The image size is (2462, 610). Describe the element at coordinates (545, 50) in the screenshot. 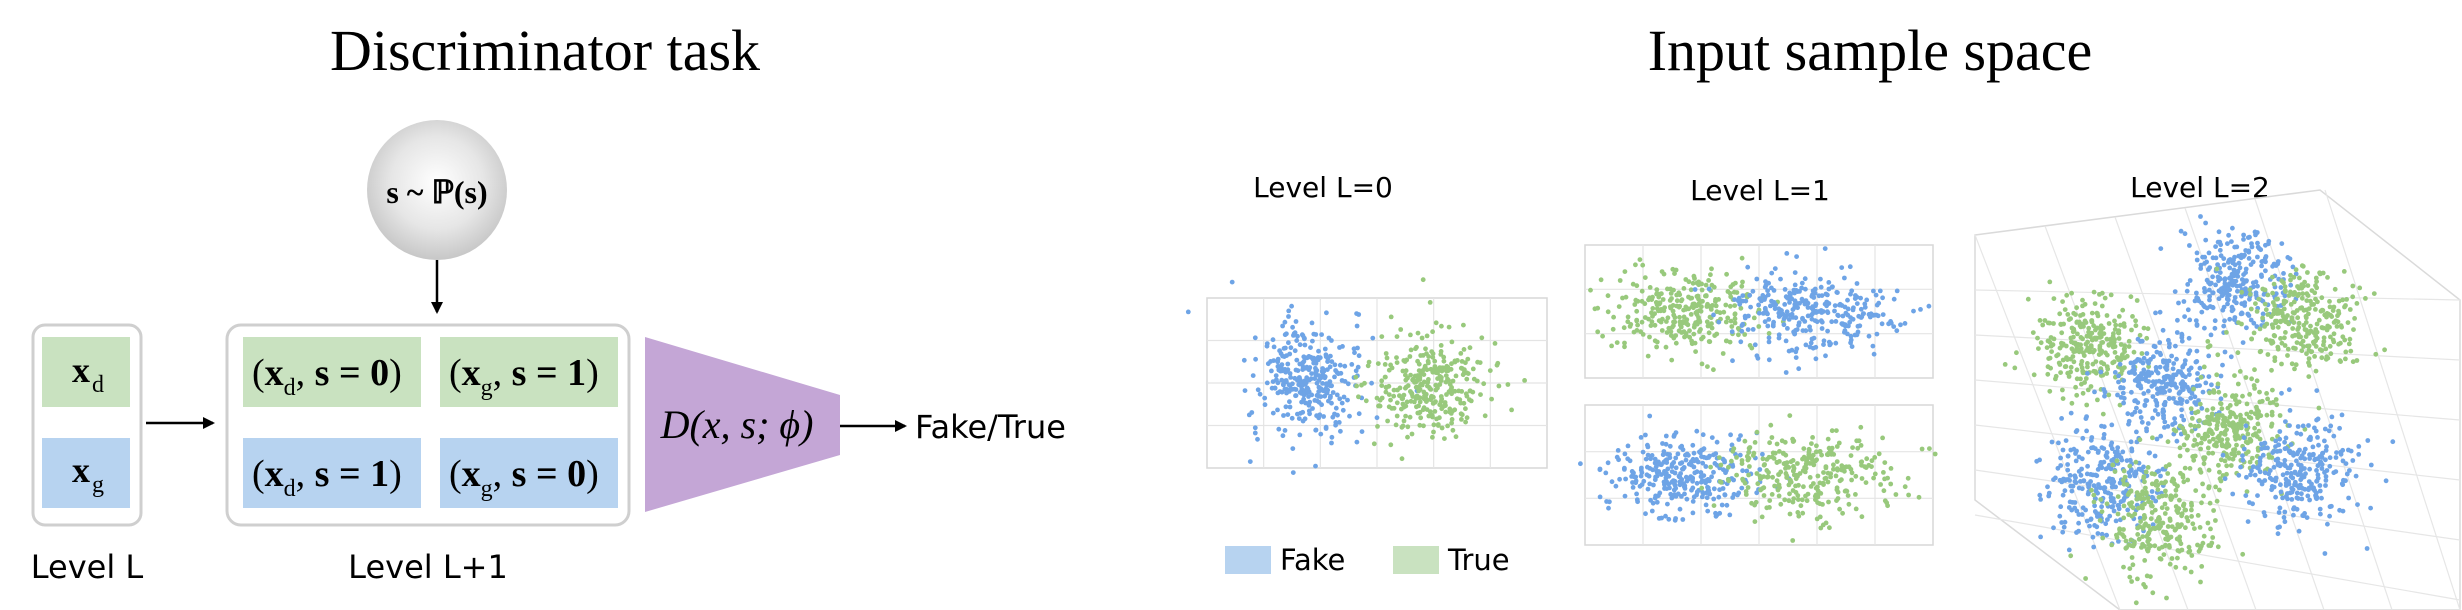

I see `discriminator-task-title: Discriminator task` at that location.